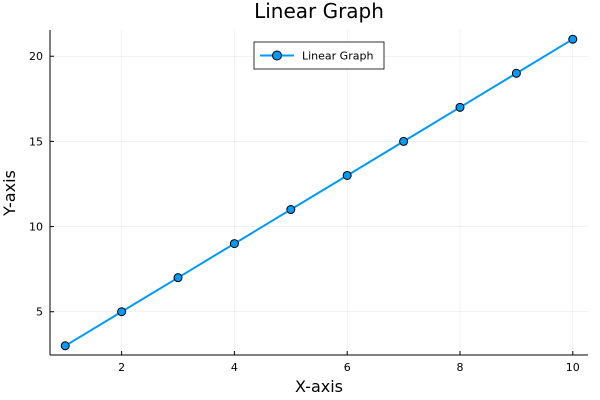 The image size is (600, 400). What do you see at coordinates (36, 56) in the screenshot?
I see `y-tick-label: 20` at bounding box center [36, 56].